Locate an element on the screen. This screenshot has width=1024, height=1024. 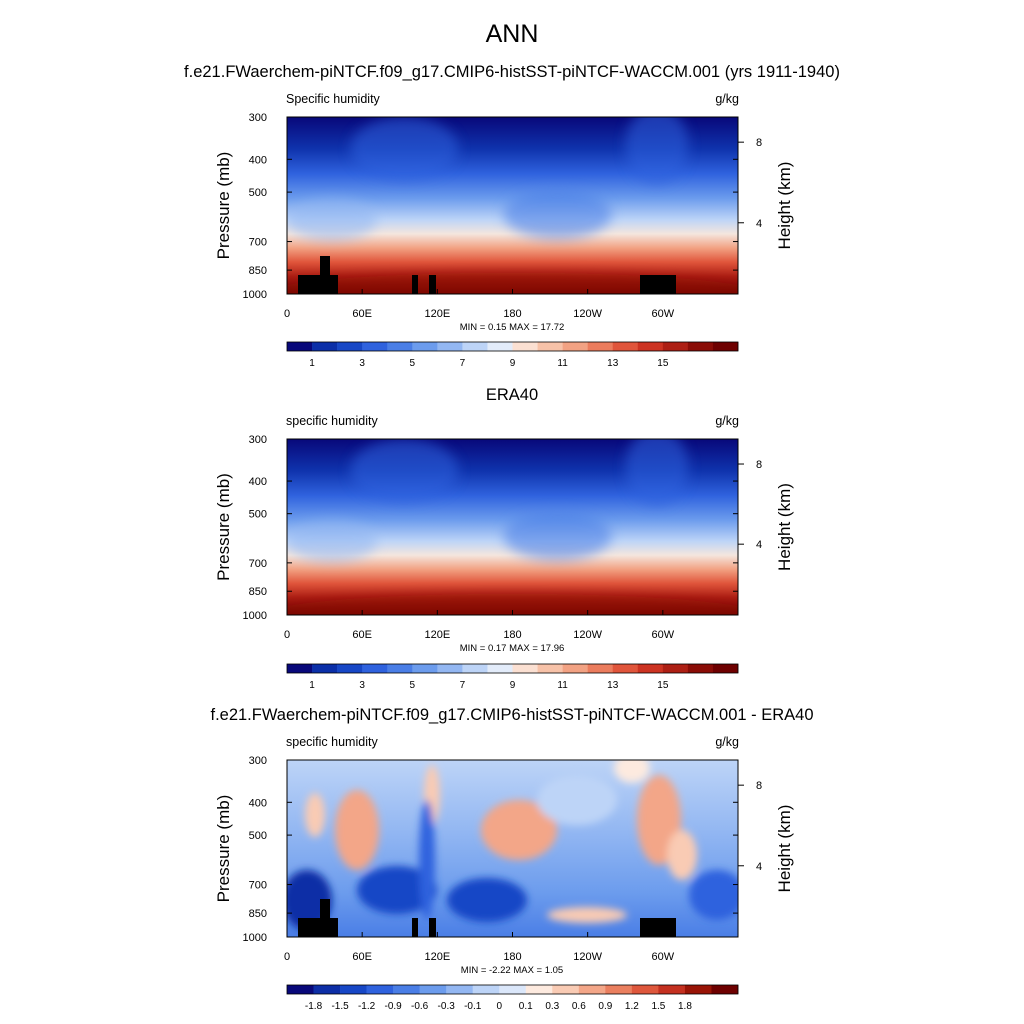
min-max-label: MIN = 0.17 MAX = 17.96 is located at coordinates (512, 648).